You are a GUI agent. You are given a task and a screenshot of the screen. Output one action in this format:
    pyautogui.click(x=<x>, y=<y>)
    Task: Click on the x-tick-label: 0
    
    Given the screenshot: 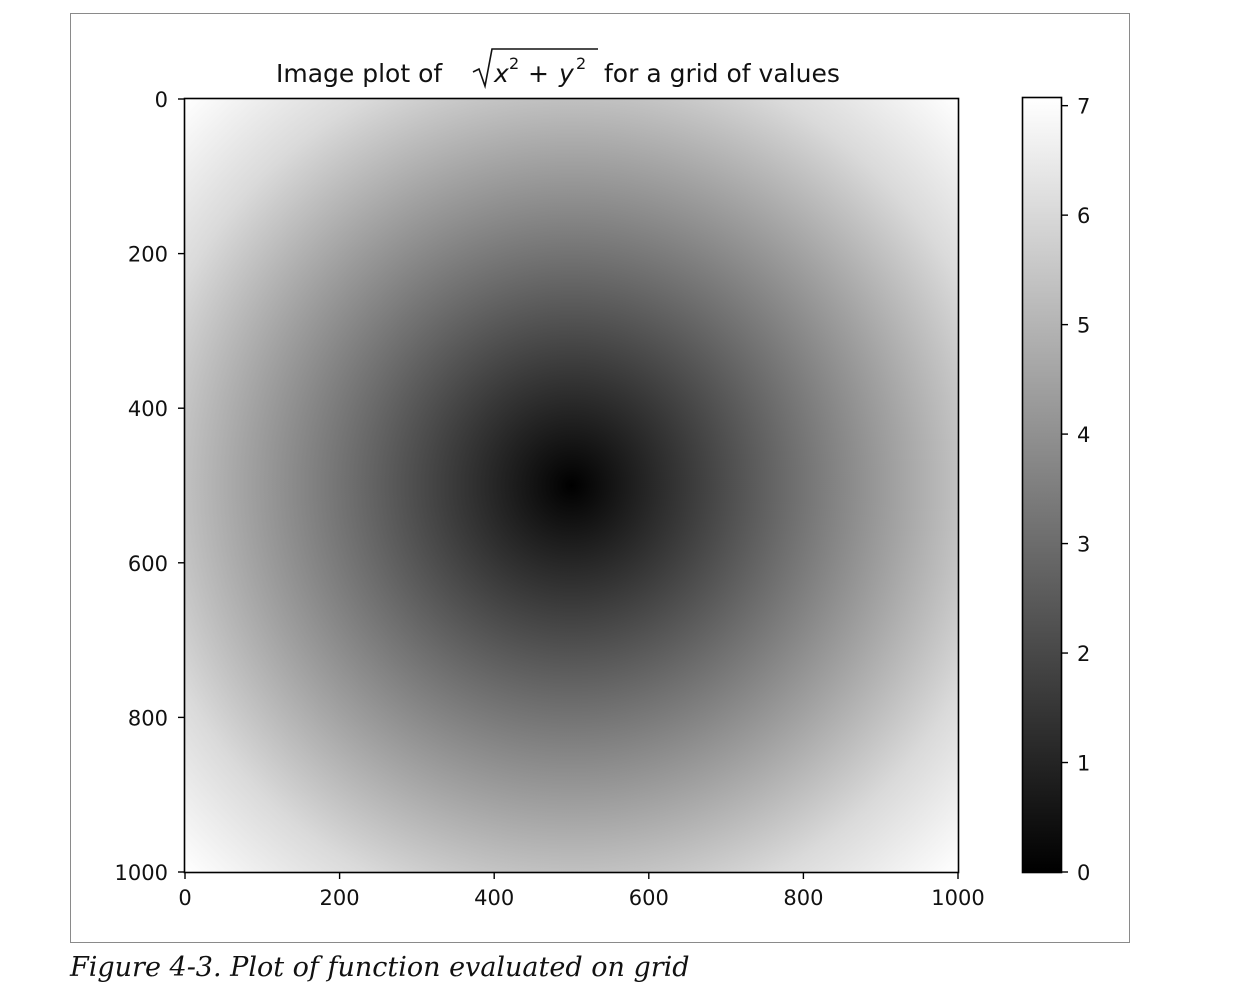 What is the action you would take?
    pyautogui.click(x=184, y=898)
    